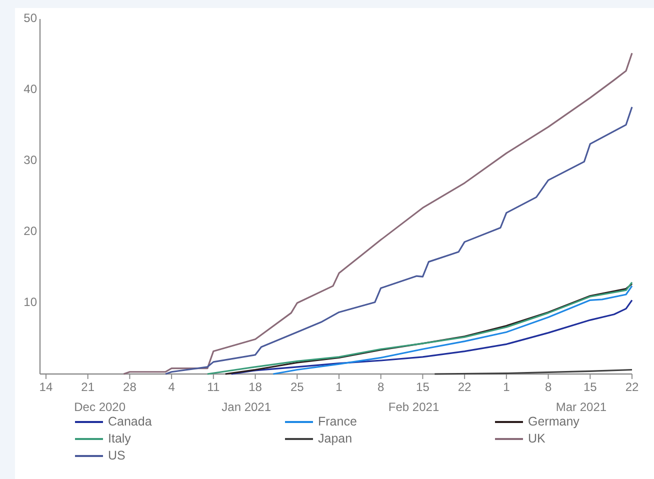 The height and width of the screenshot is (479, 654). What do you see at coordinates (537, 438) in the screenshot?
I see `legend-label: UK` at bounding box center [537, 438].